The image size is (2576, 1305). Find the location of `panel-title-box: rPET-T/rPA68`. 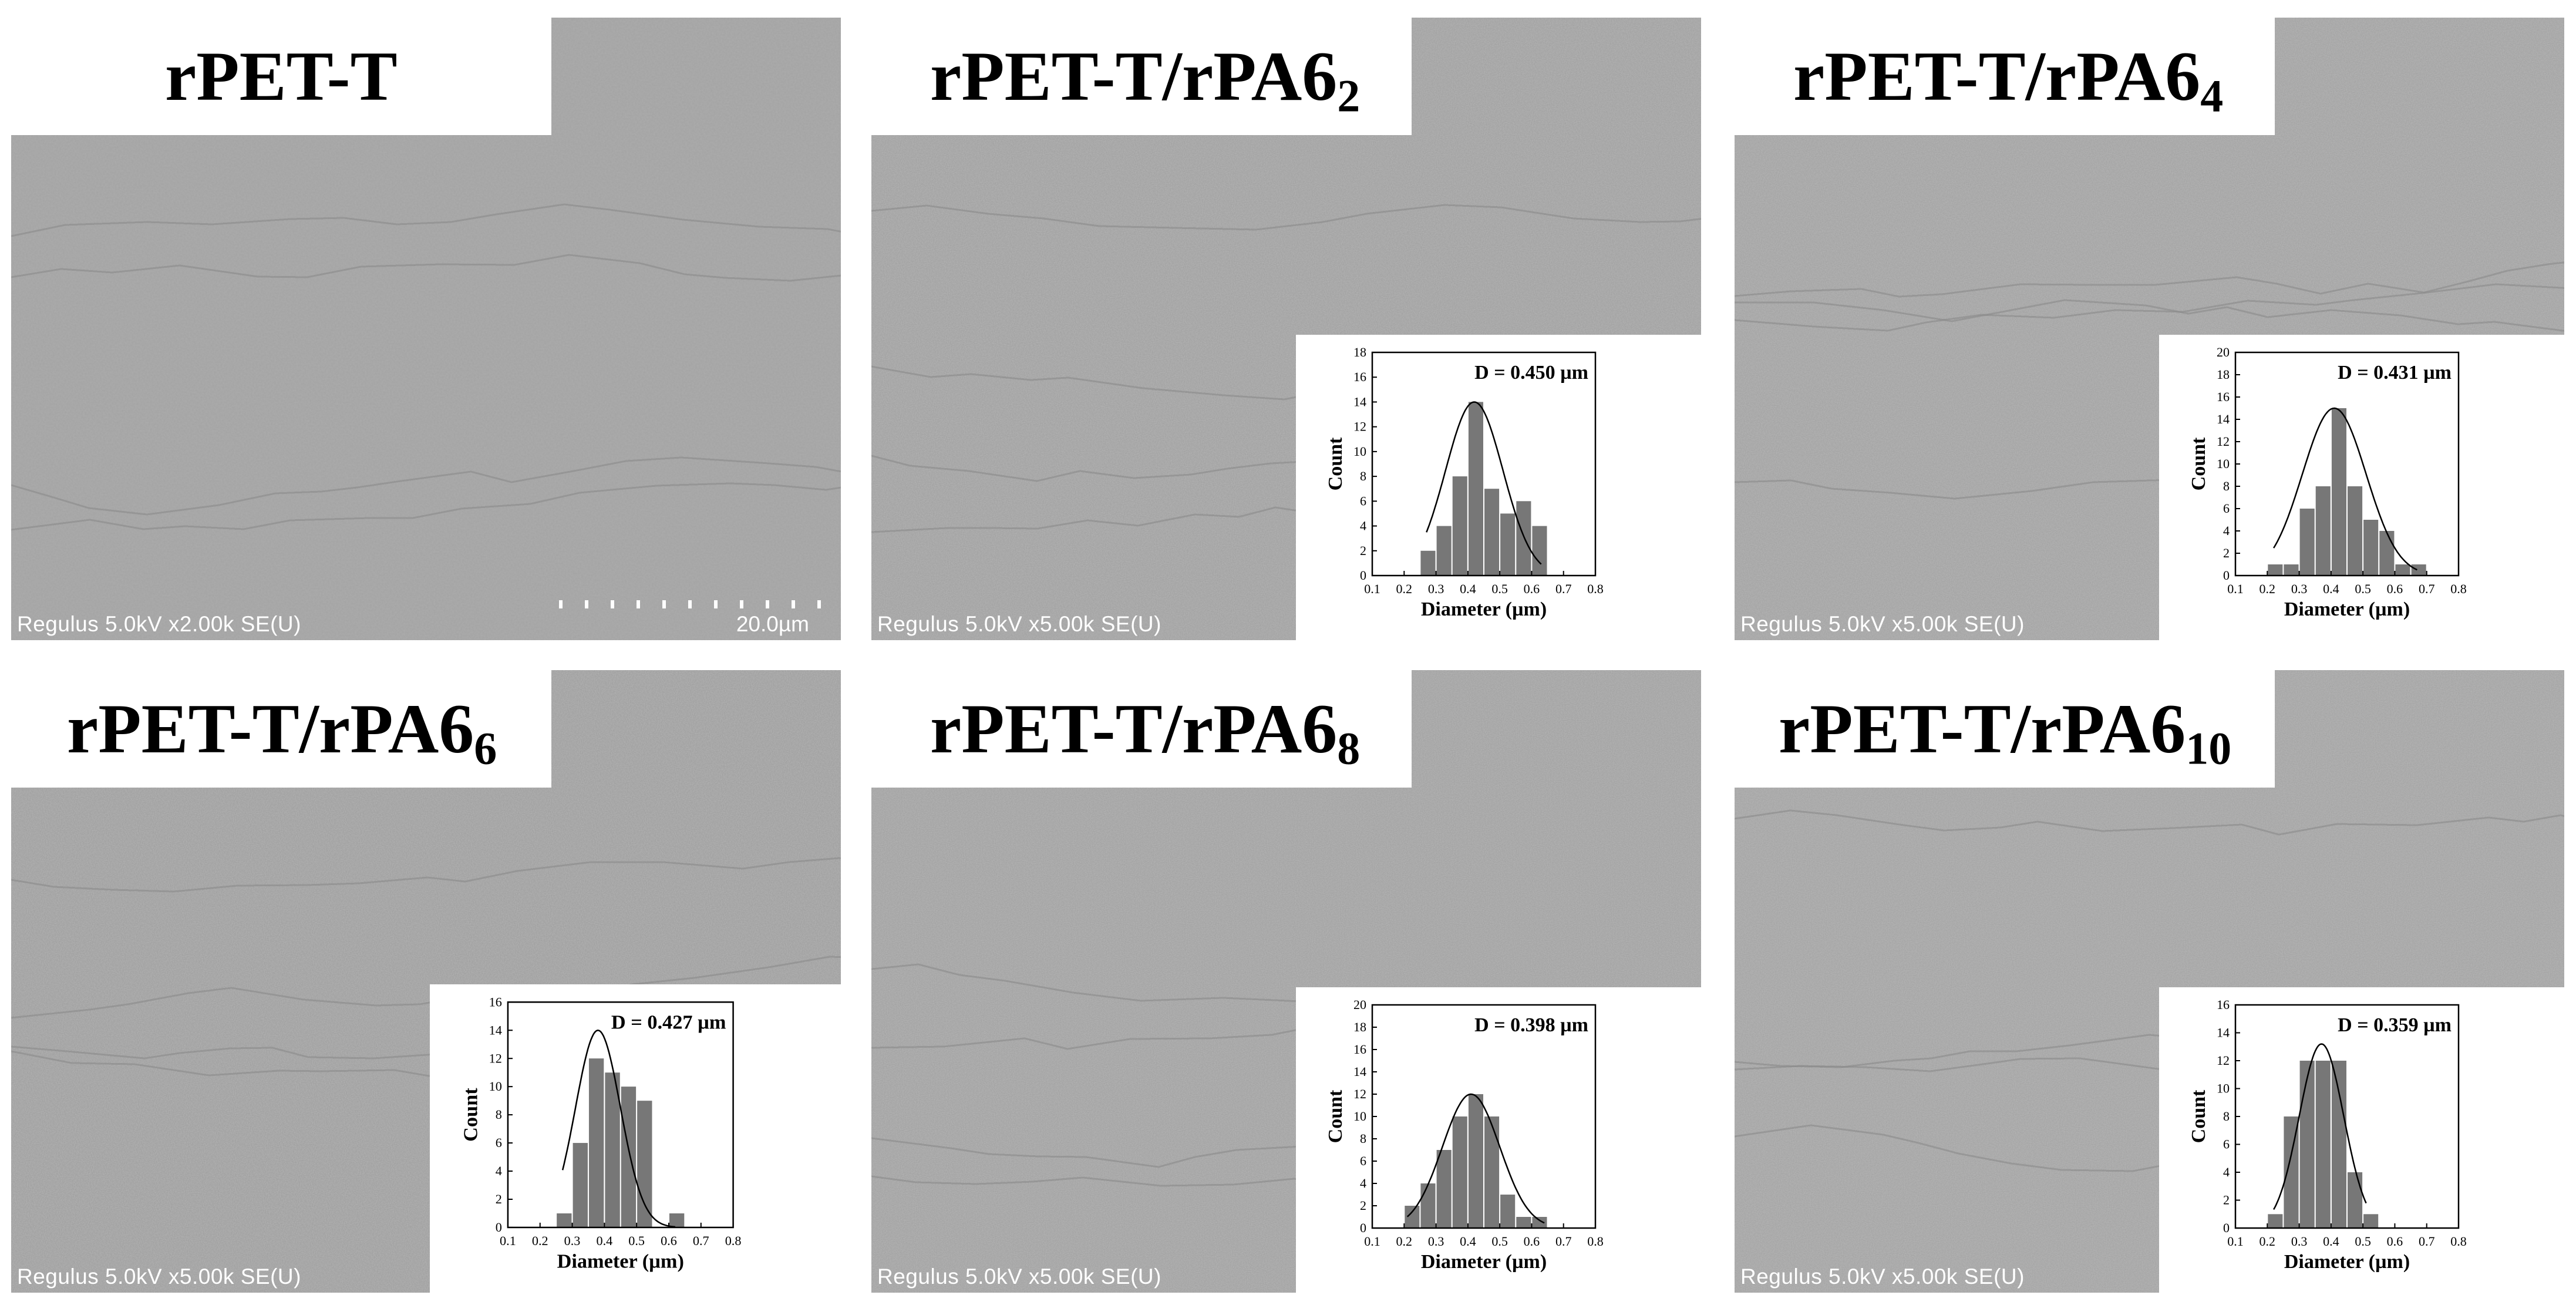

panel-title-box: rPET-T/rPA68 is located at coordinates (1141, 729).